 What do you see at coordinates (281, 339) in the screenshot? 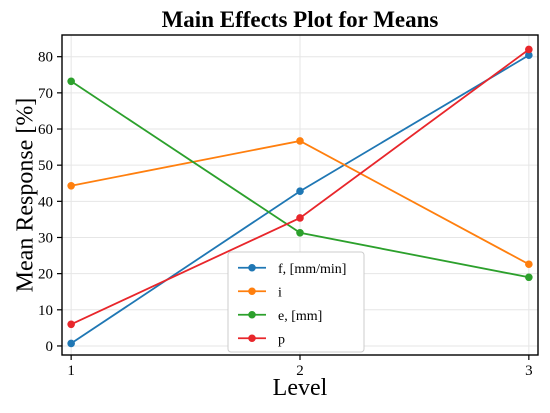
I see `legend-label: p` at bounding box center [281, 339].